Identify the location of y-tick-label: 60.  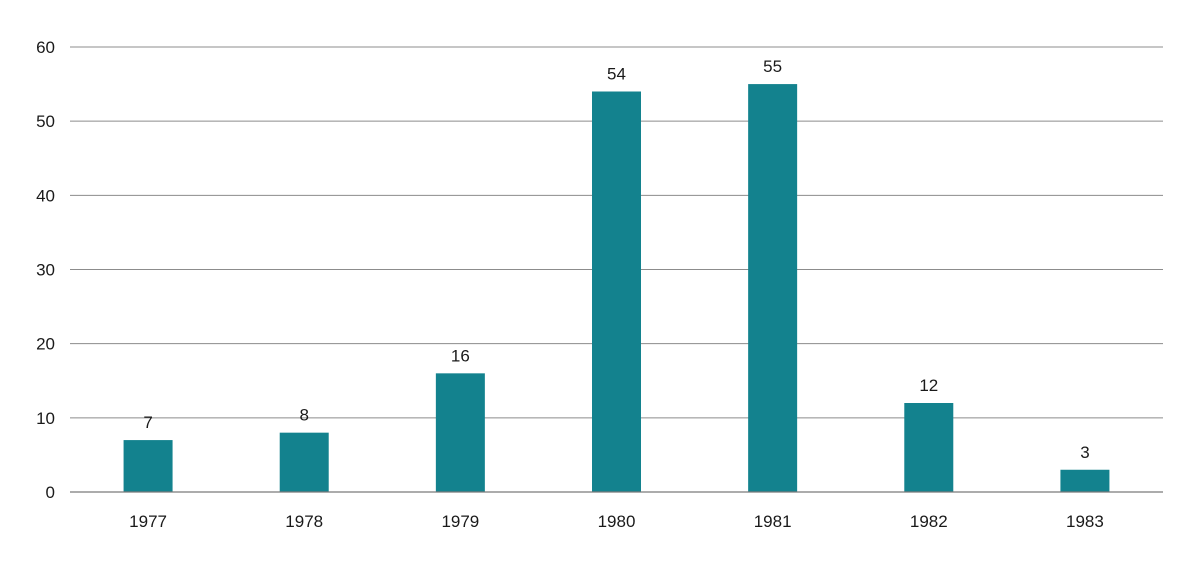
(45, 47).